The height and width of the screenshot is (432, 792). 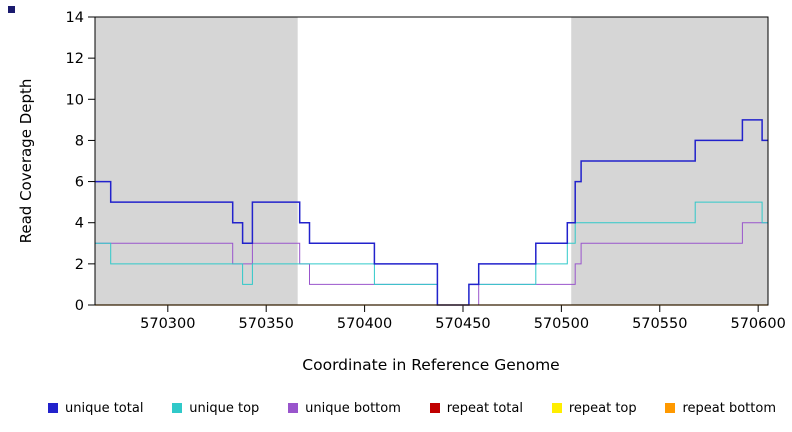 I want to click on x-axis-title: Coordinate in Reference Genome, so click(x=431, y=365).